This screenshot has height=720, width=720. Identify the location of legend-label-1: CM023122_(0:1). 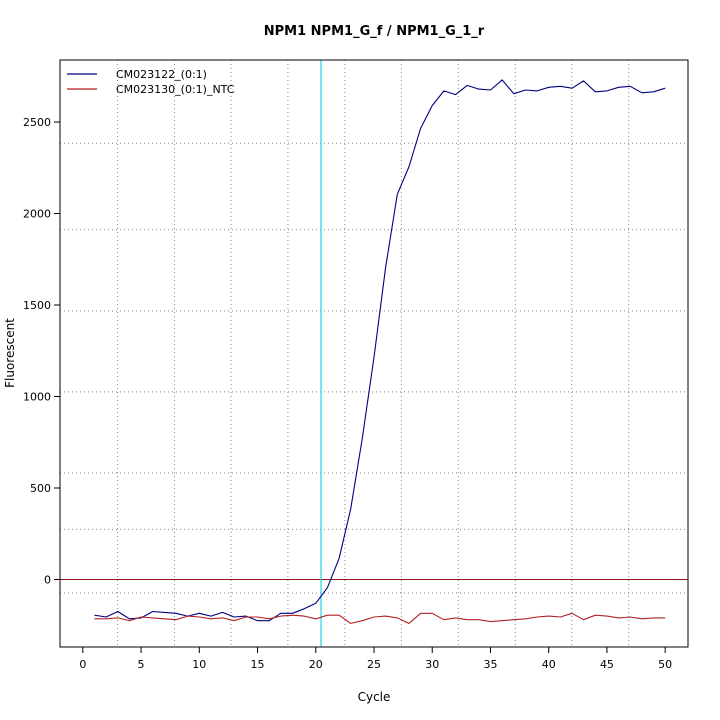
(161, 74).